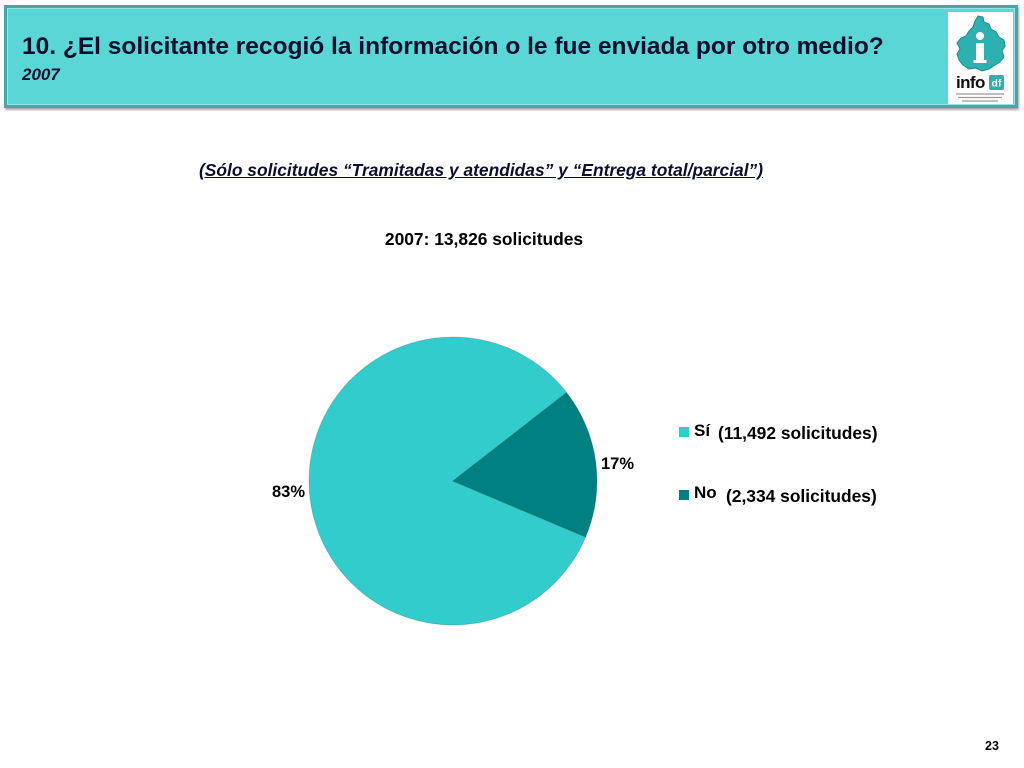  What do you see at coordinates (484, 239) in the screenshot?
I see `chart-title: 2007: 13,826 solicitudes` at bounding box center [484, 239].